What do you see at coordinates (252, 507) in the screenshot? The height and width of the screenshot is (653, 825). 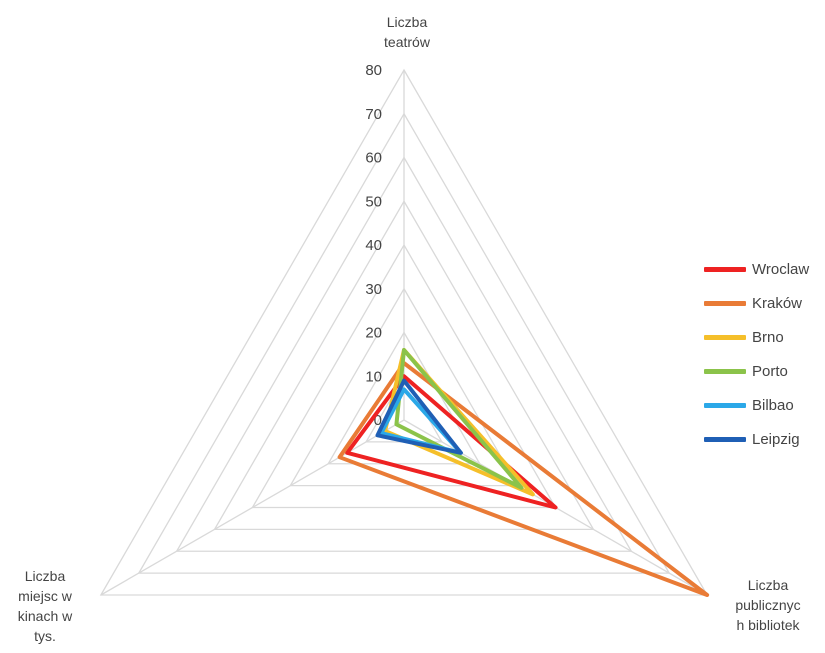 I see `axis-spoke` at bounding box center [252, 507].